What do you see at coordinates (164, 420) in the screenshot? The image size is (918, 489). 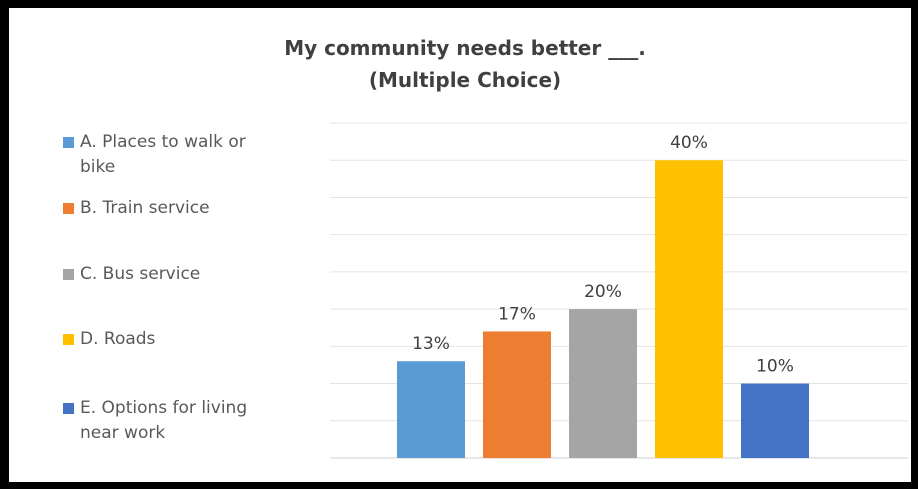 I see `legend-label-e: E. Options for living near work` at bounding box center [164, 420].